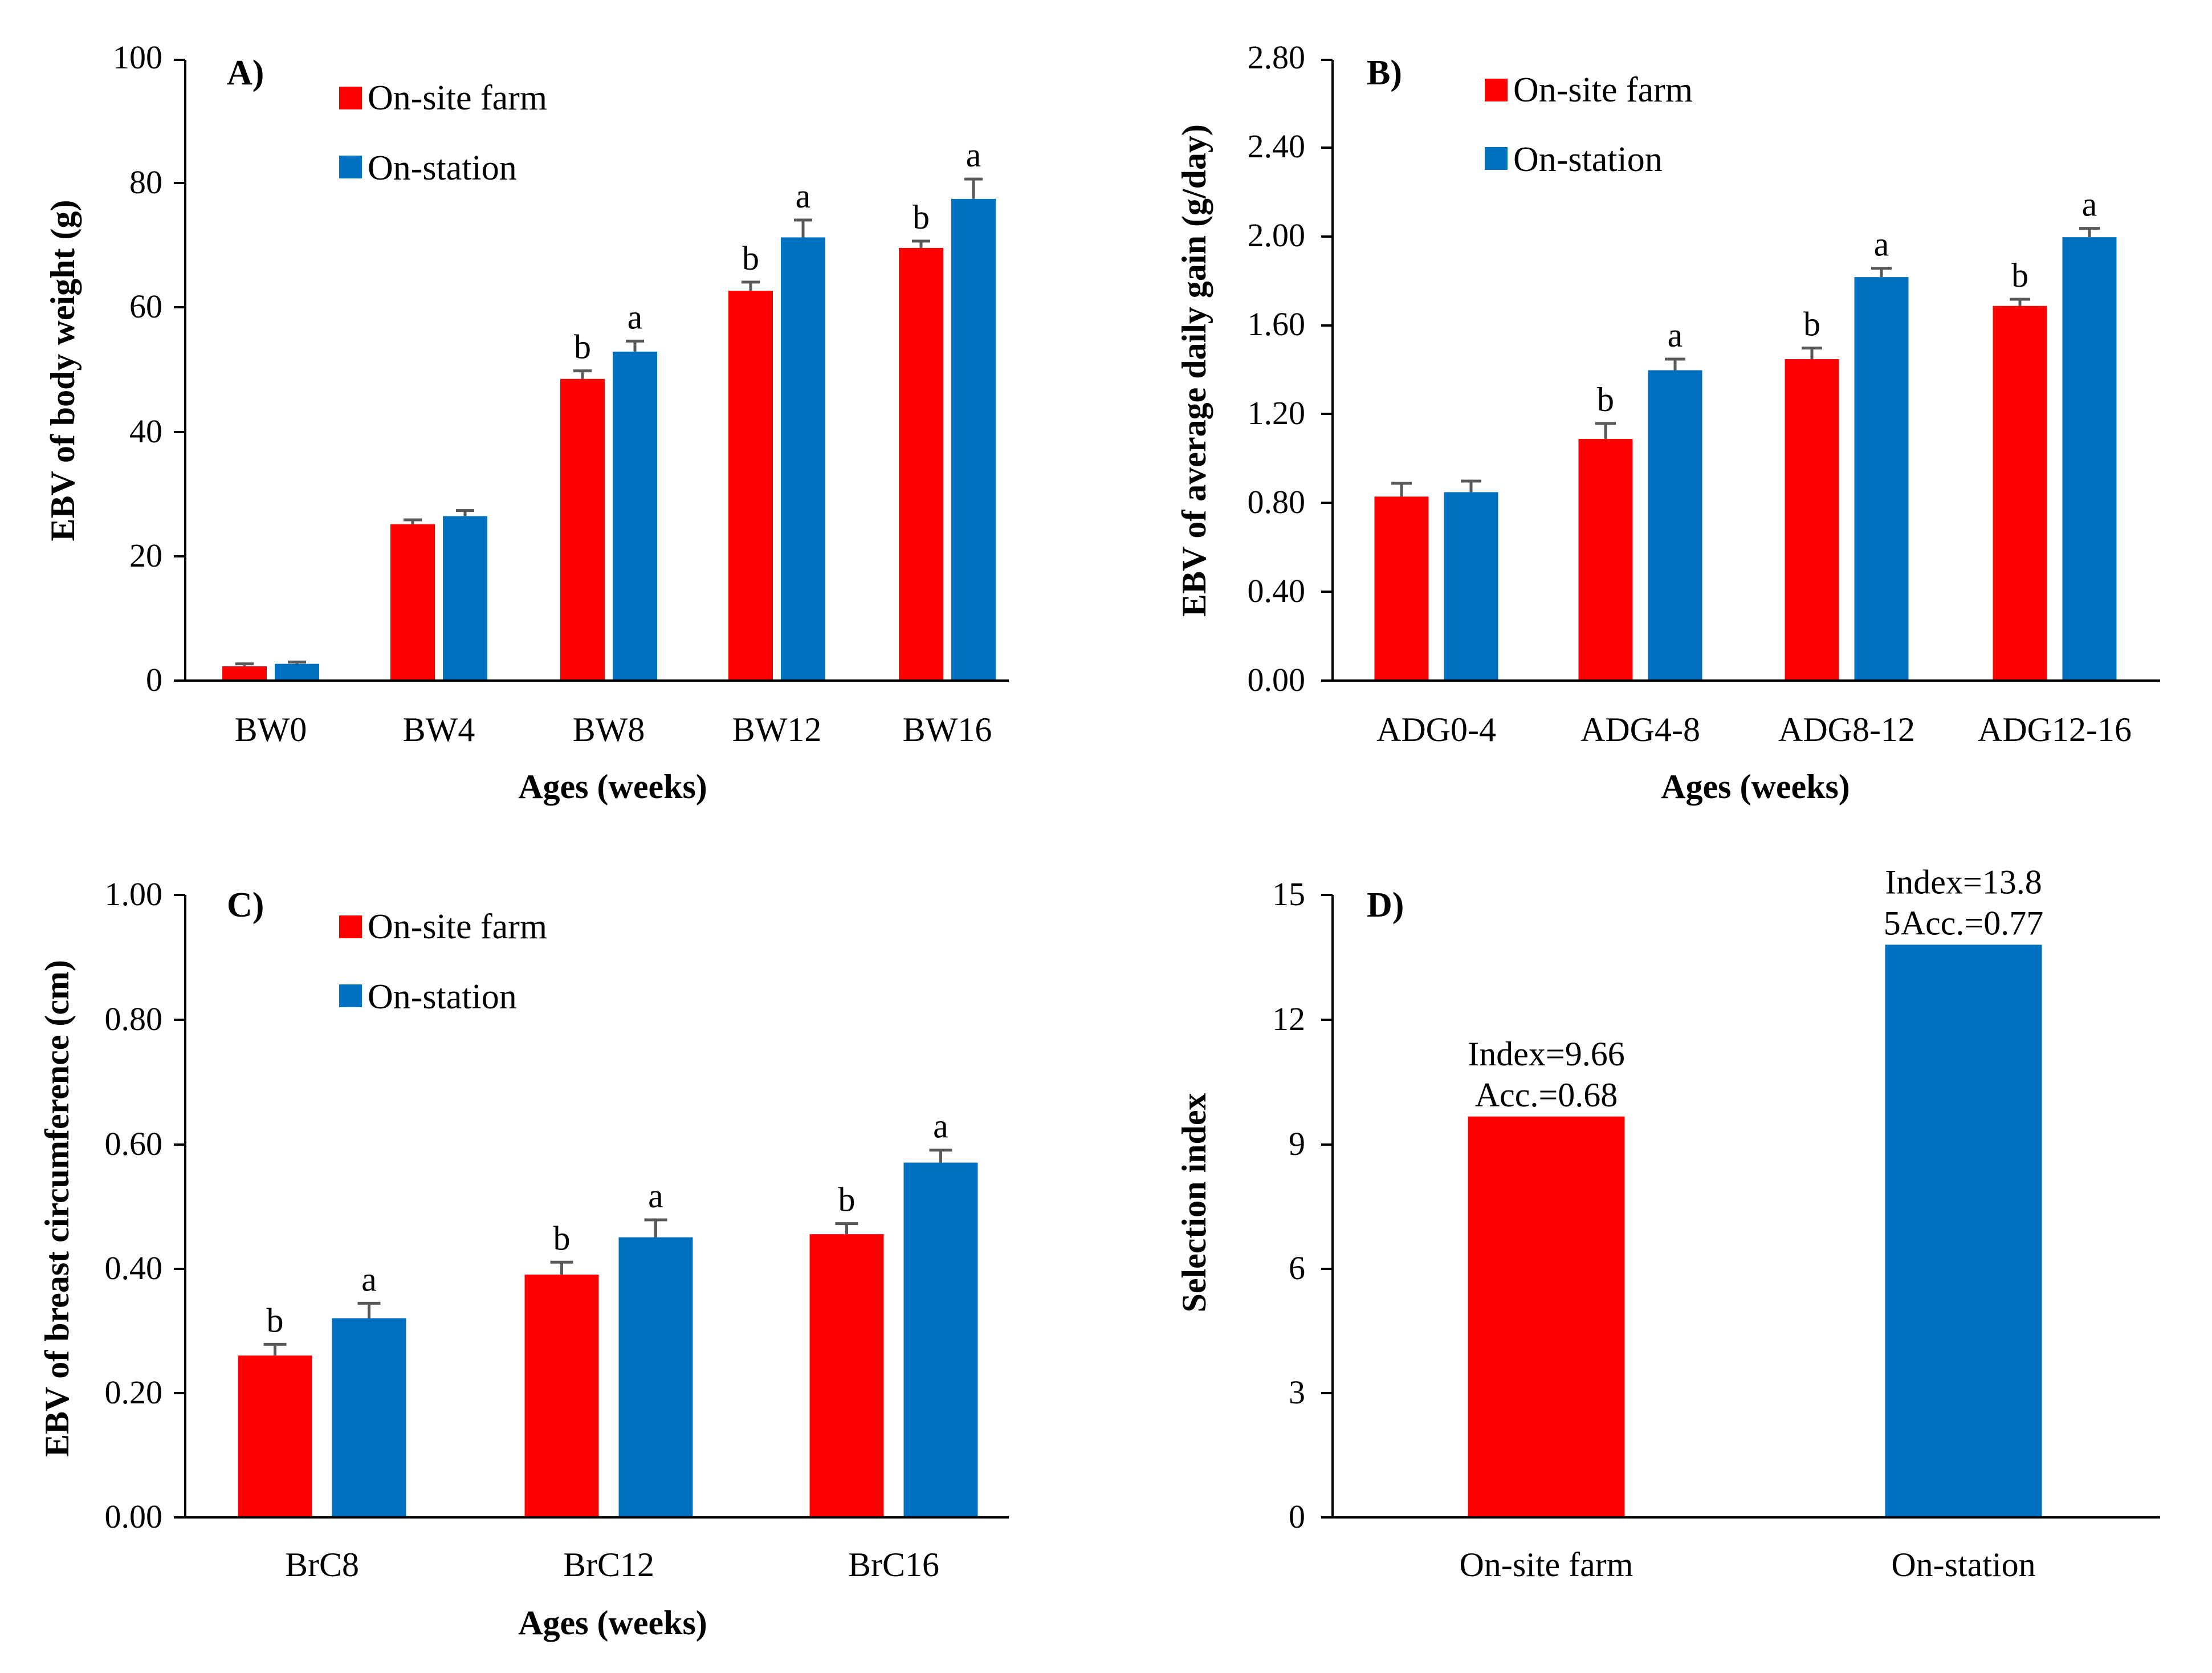 This screenshot has height=1673, width=2212. Describe the element at coordinates (1755, 786) in the screenshot. I see `x-axis-title-b: Ages (weeks)` at that location.